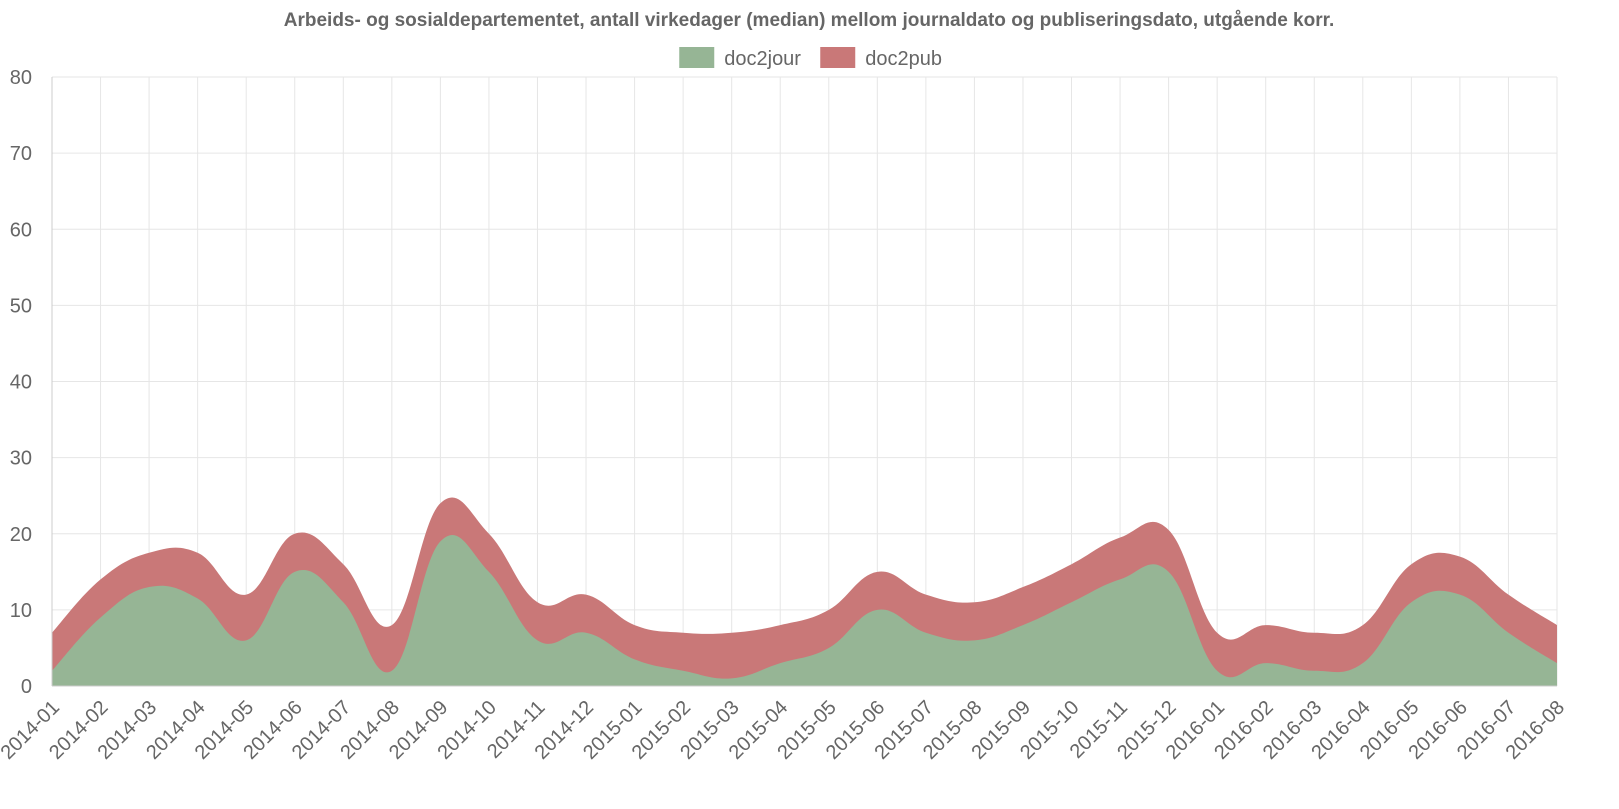 The height and width of the screenshot is (809, 1619). Describe the element at coordinates (21, 78) in the screenshot. I see `y-tick-label: 80` at that location.